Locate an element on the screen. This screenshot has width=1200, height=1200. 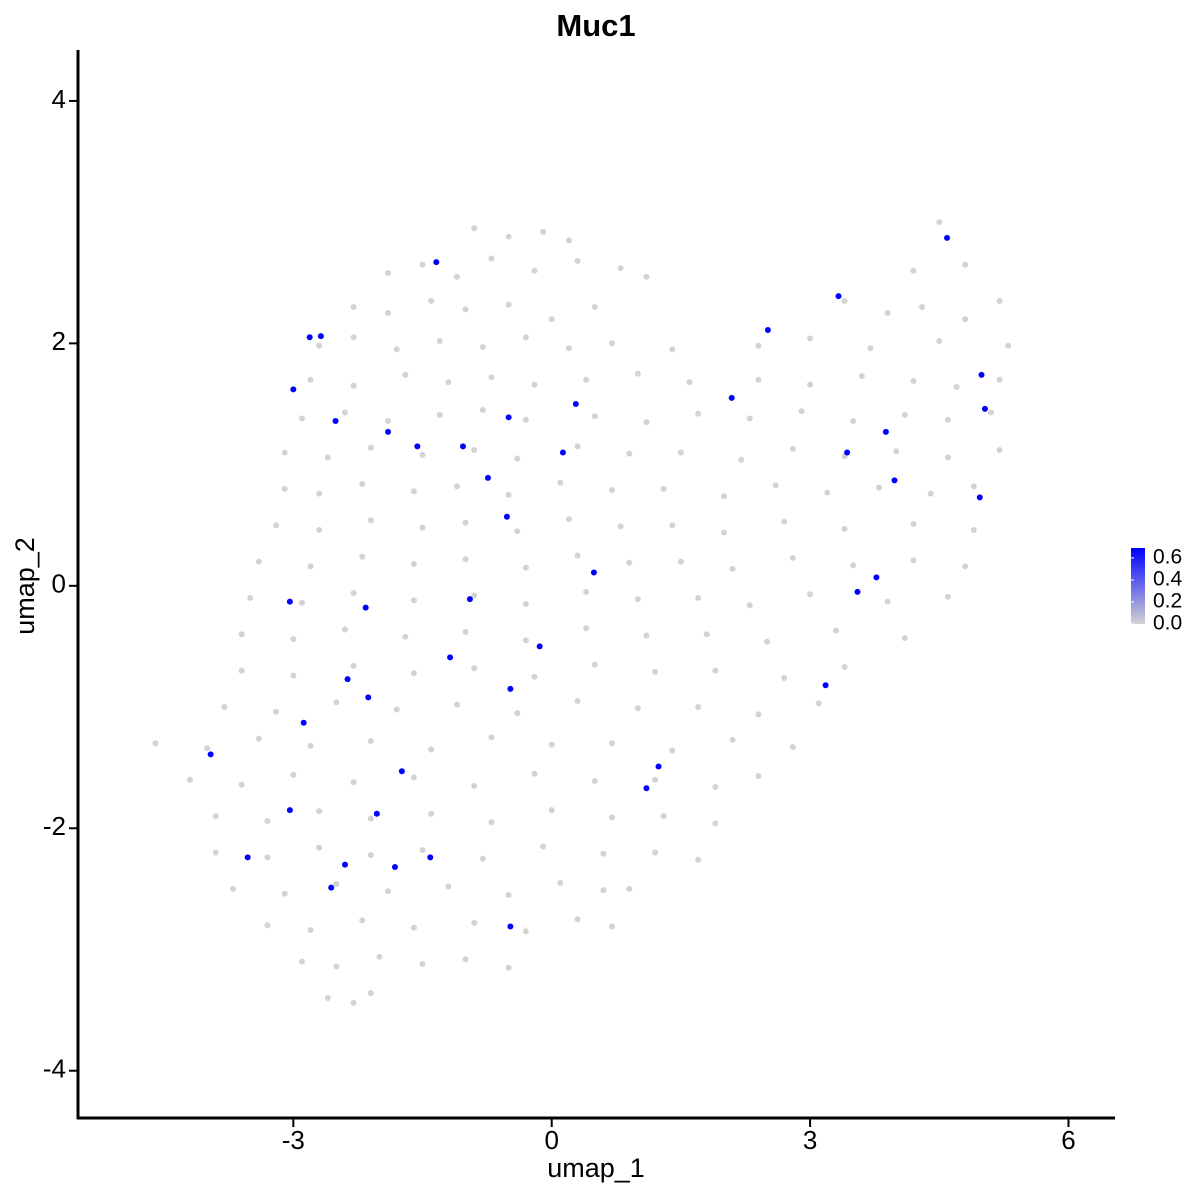
y-tick-label: 2 is located at coordinates (59, 341).